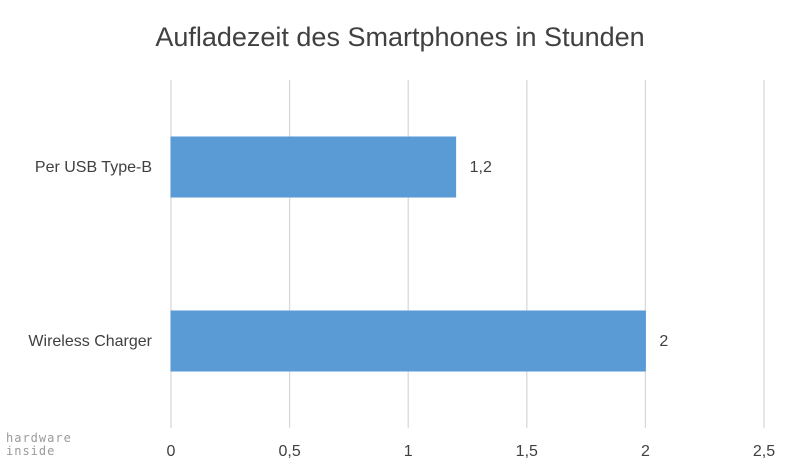 This screenshot has width=800, height=476. Describe the element at coordinates (39, 438) in the screenshot. I see `watermark-line-1: hardware` at that location.